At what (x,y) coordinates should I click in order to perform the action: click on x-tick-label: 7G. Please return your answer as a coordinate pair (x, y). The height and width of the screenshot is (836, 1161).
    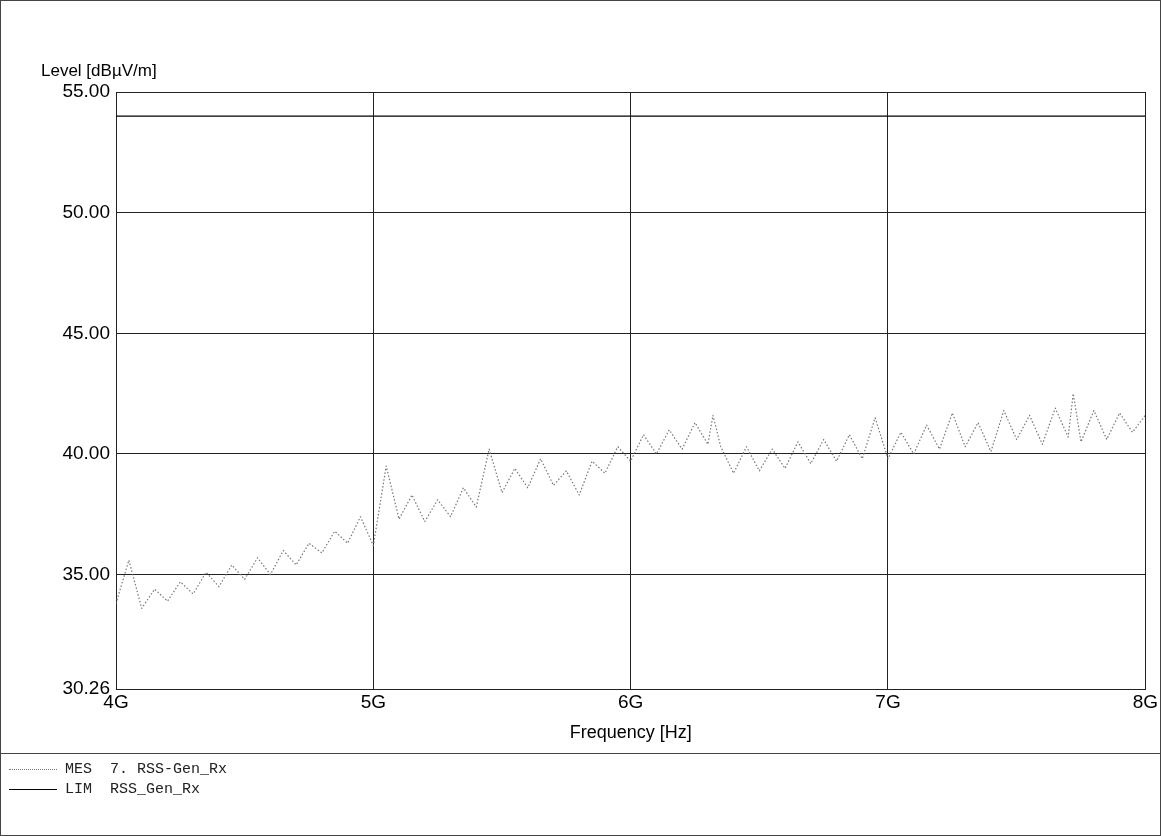
    Looking at the image, I should click on (888, 701).